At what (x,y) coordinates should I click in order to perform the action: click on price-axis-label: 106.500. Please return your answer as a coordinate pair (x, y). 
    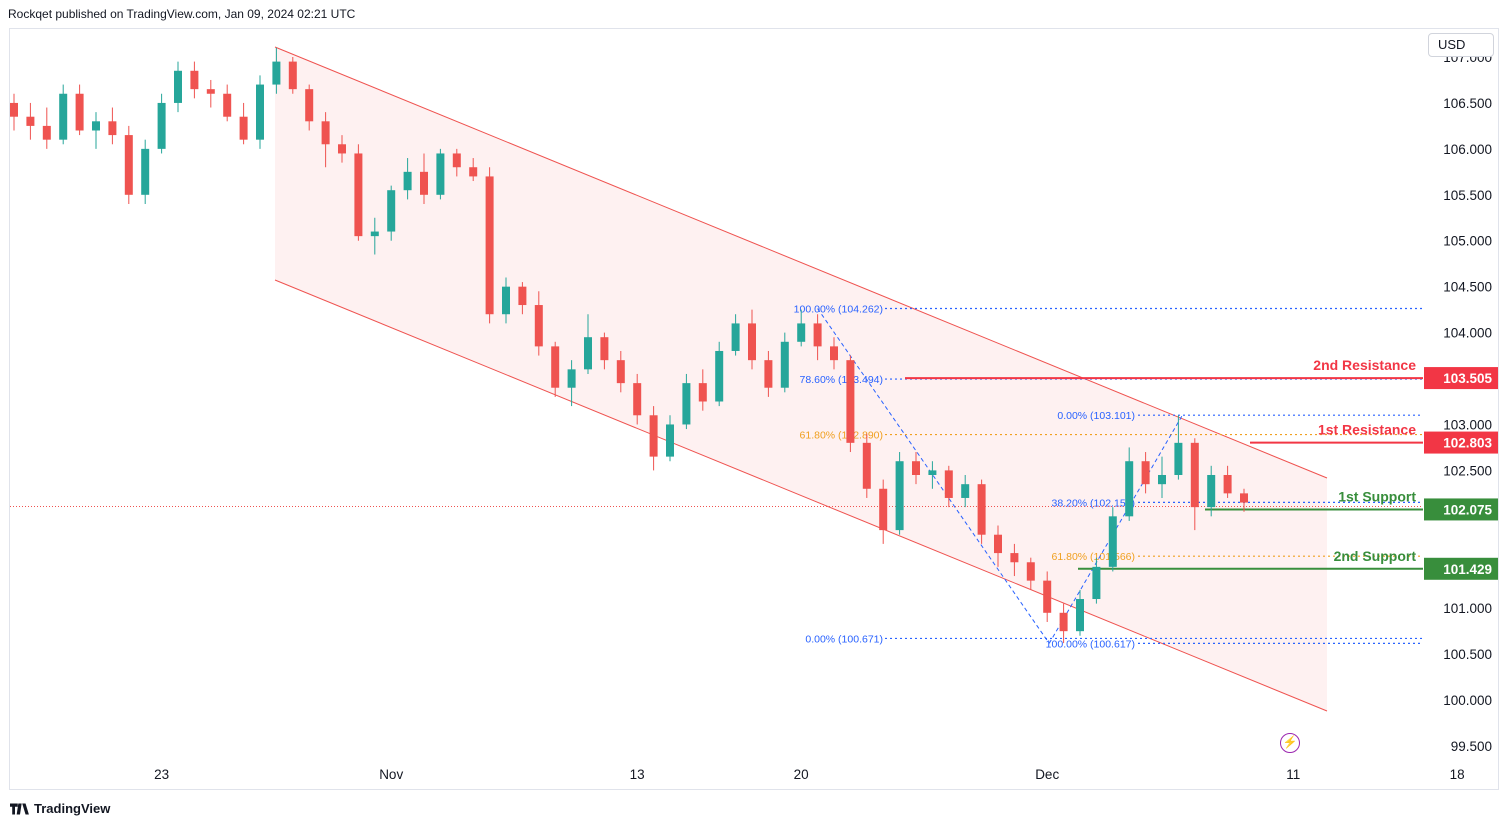
    Looking at the image, I should click on (1467, 103).